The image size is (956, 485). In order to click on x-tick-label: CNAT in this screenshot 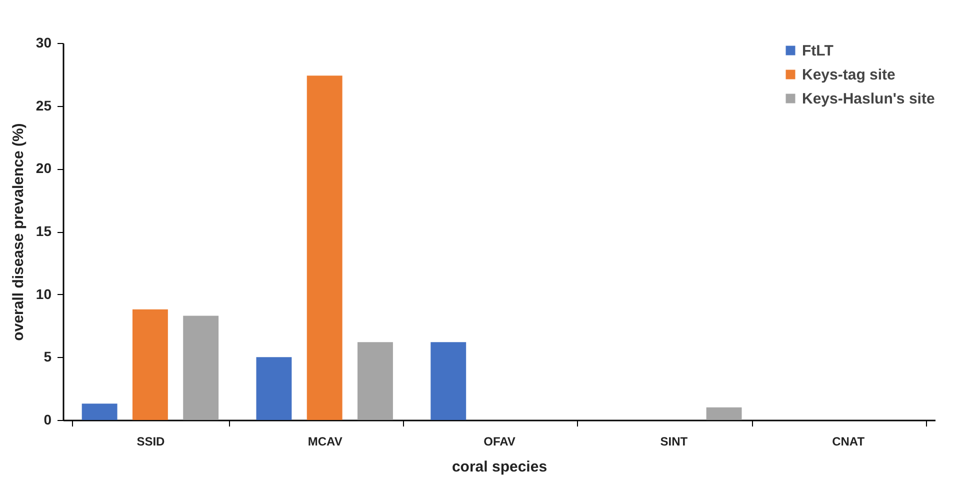, I will do `click(849, 441)`.